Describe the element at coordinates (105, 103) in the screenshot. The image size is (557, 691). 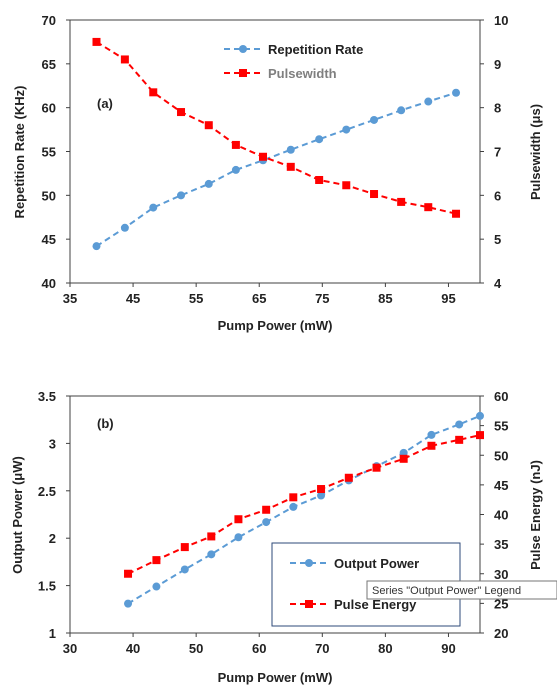
I see `panel-label-a: (a)` at that location.